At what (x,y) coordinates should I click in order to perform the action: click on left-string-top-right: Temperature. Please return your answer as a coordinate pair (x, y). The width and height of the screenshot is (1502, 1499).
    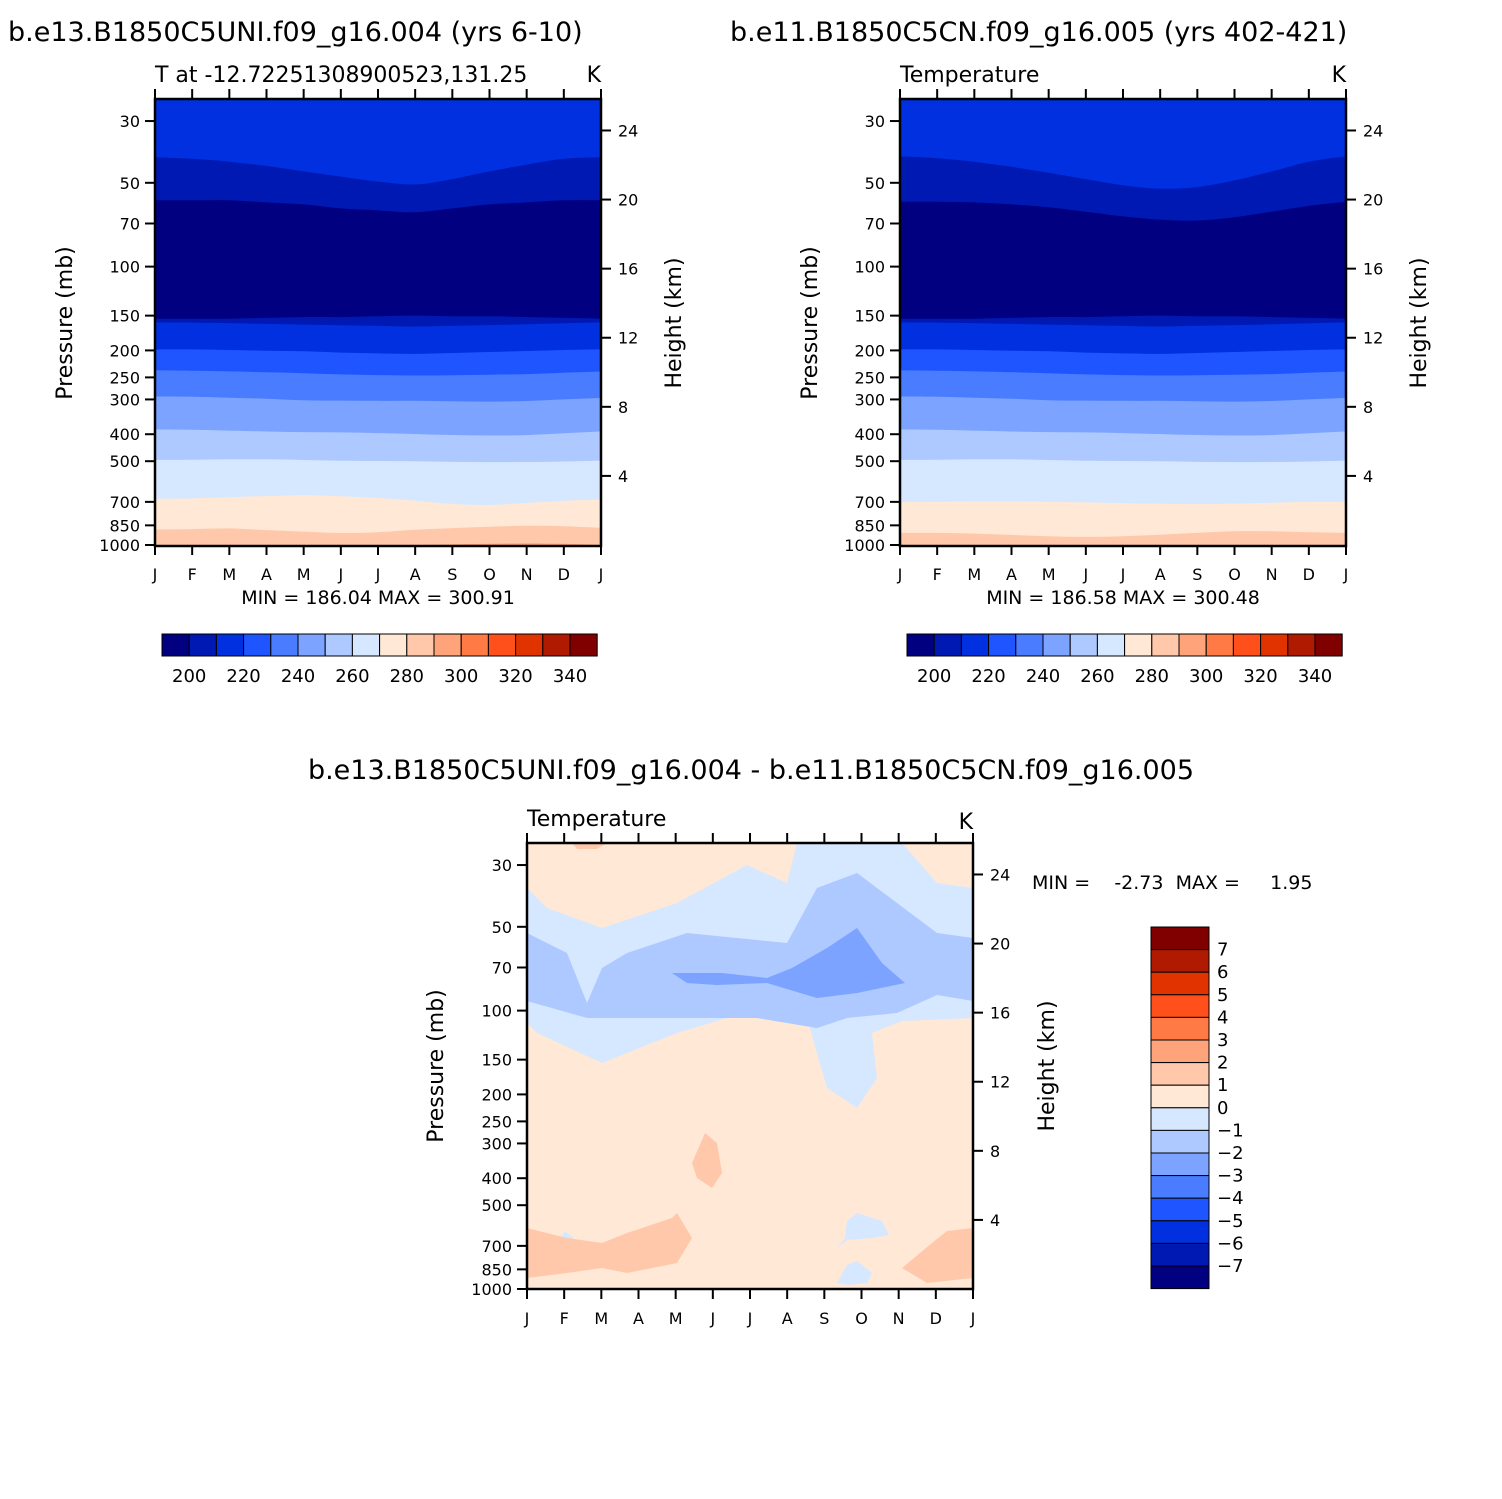
    Looking at the image, I should click on (969, 75).